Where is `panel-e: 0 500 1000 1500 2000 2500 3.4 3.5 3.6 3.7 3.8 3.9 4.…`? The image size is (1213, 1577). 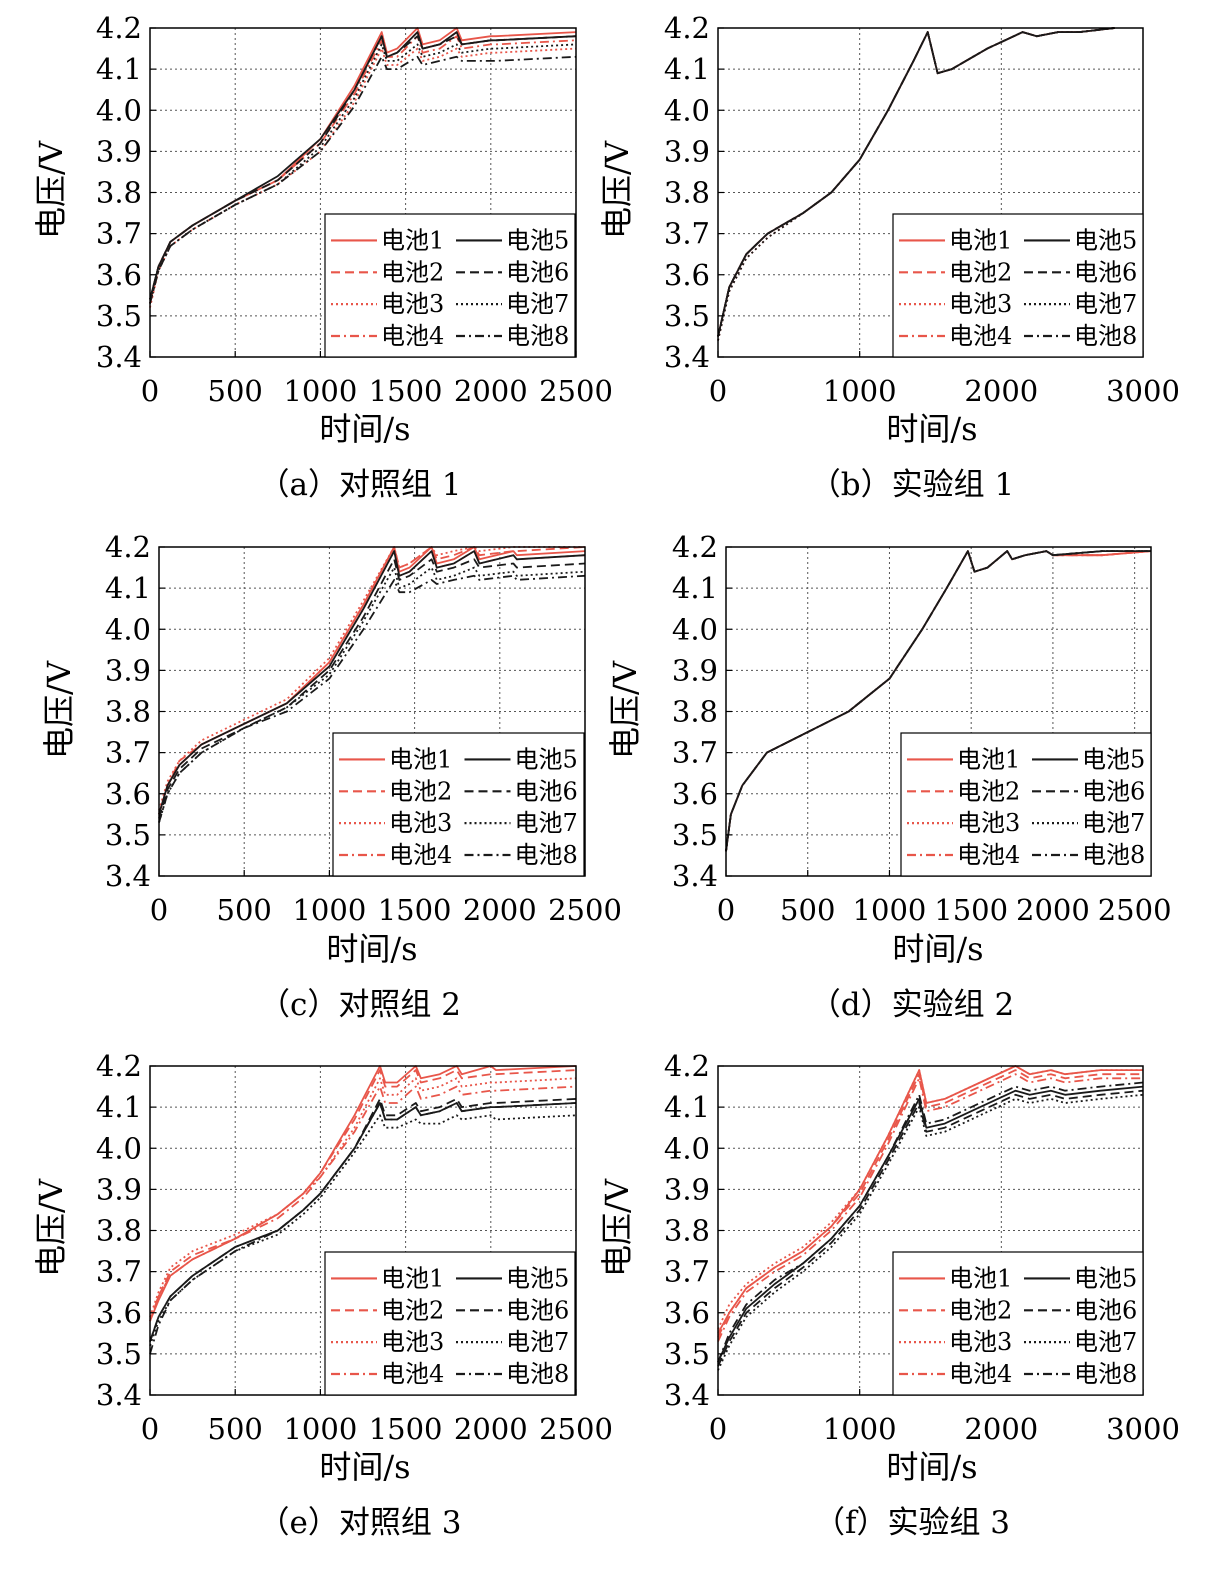 panel-e: 0 500 1000 1500 2000 2500 3.4 3.5 3.6 3.7 3.8 3.9 4.… is located at coordinates (322, 1295).